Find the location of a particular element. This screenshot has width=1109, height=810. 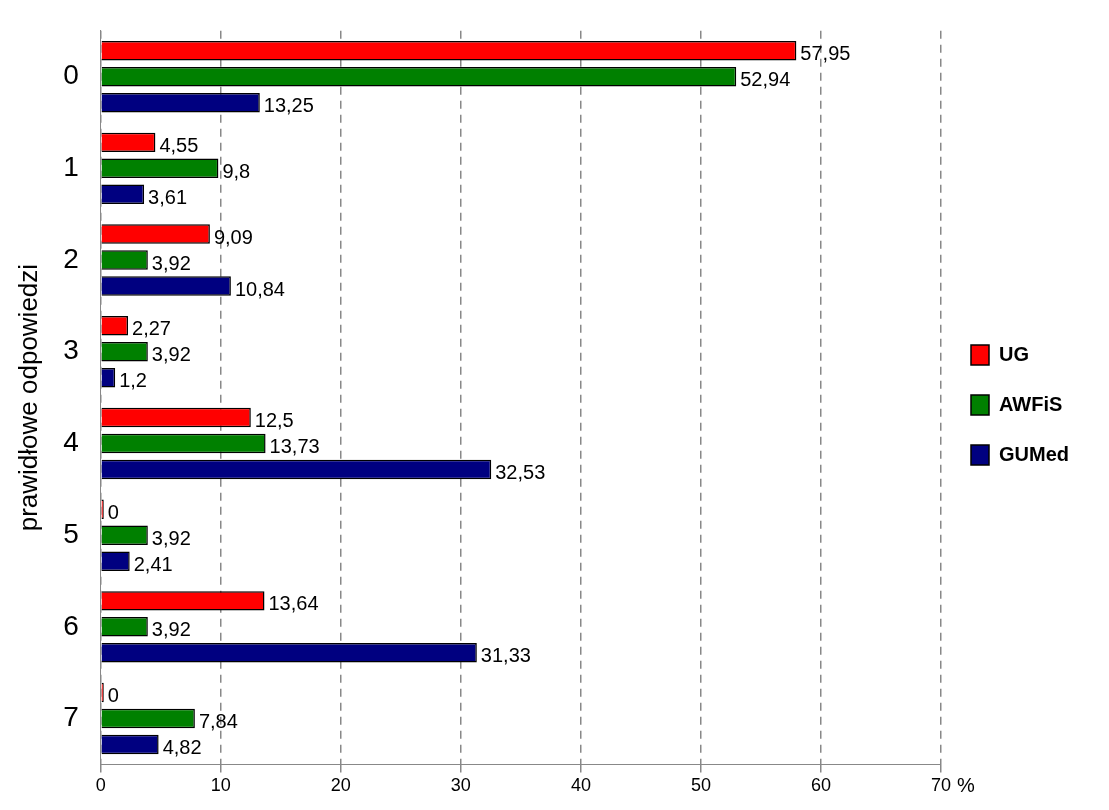

data-label: 9,8 is located at coordinates (236, 170).